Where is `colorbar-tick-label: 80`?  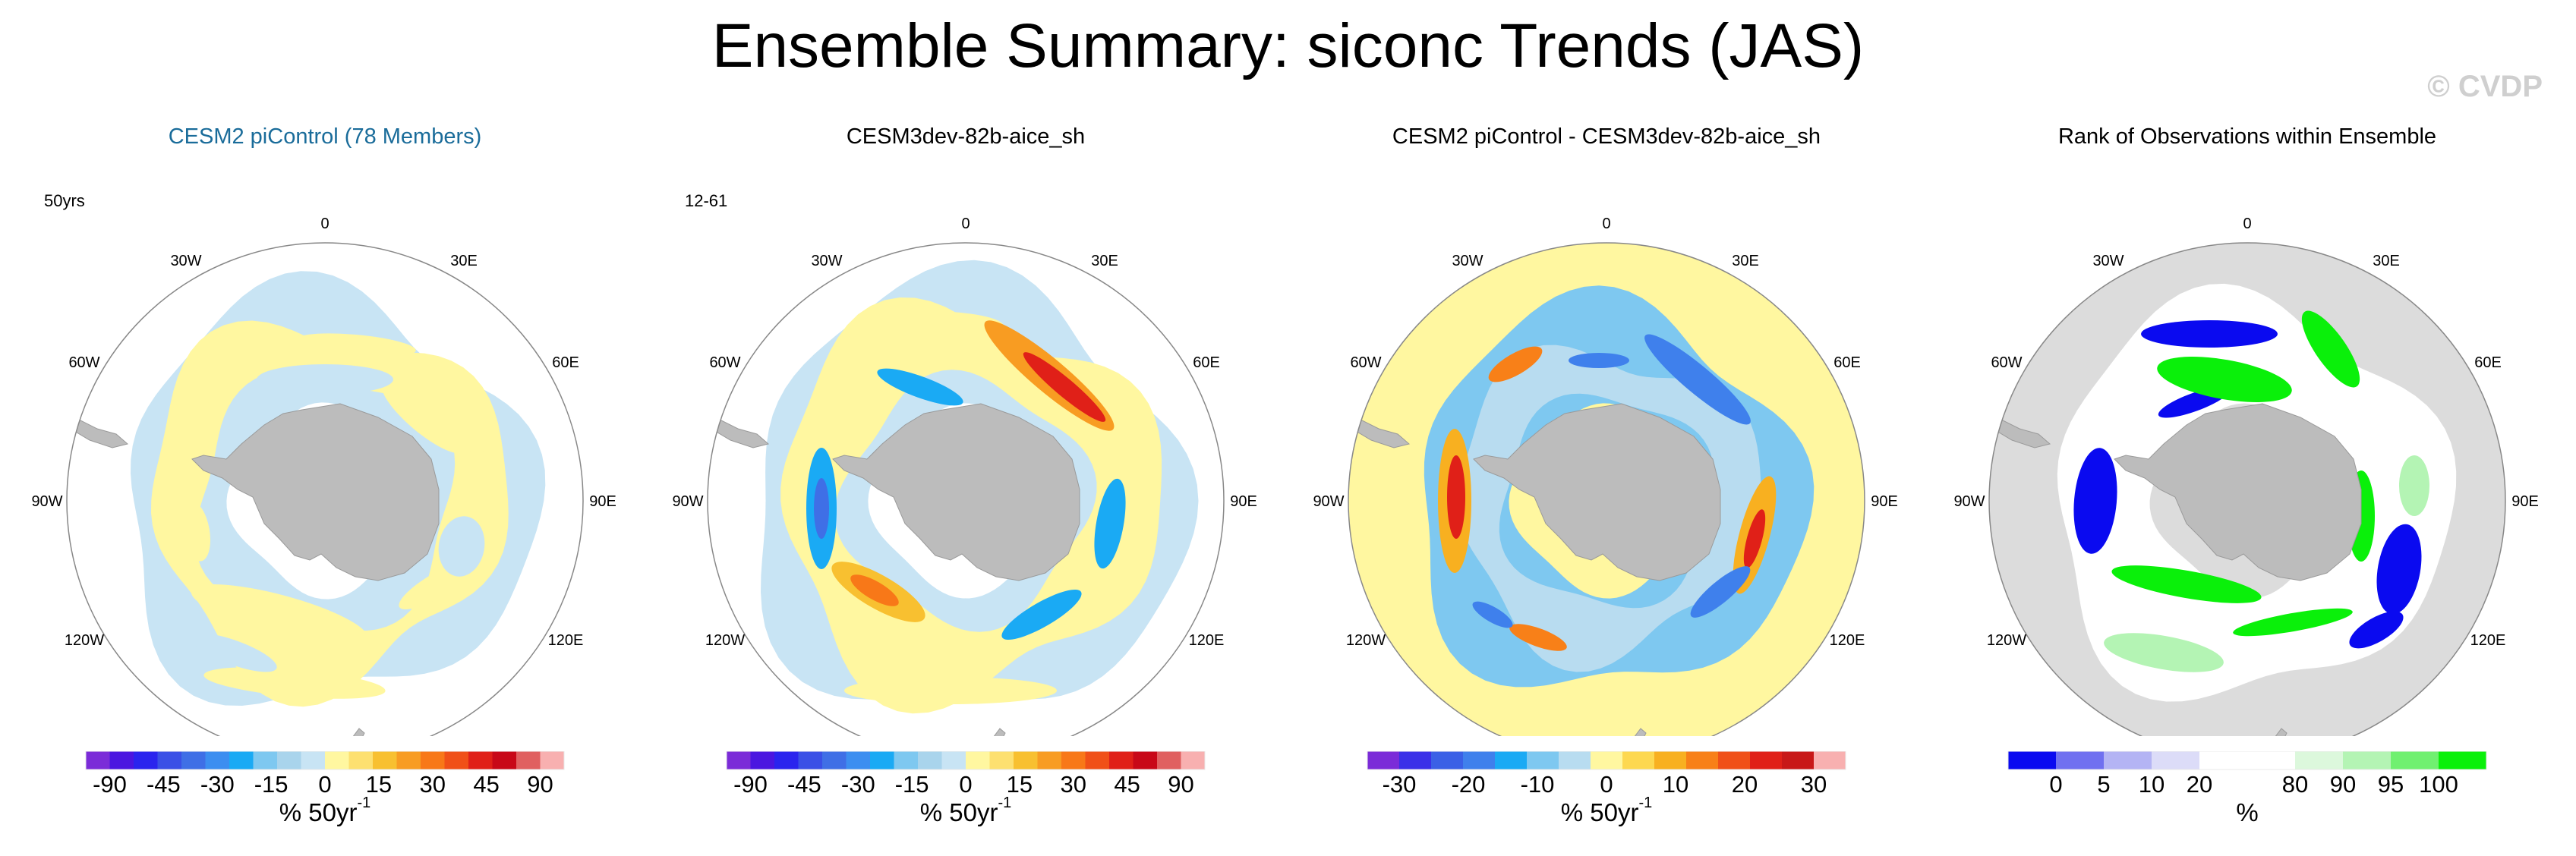
colorbar-tick-label: 80 is located at coordinates (2295, 784).